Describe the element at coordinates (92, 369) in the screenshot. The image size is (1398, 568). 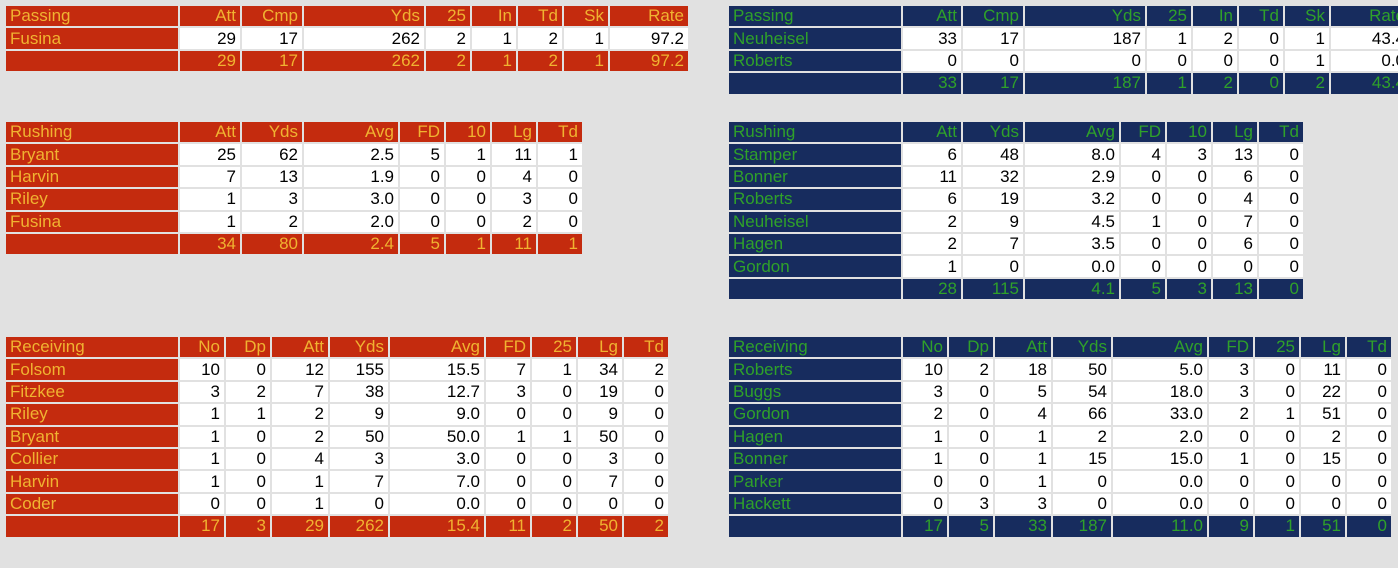
I see `player-name: Folsom` at that location.